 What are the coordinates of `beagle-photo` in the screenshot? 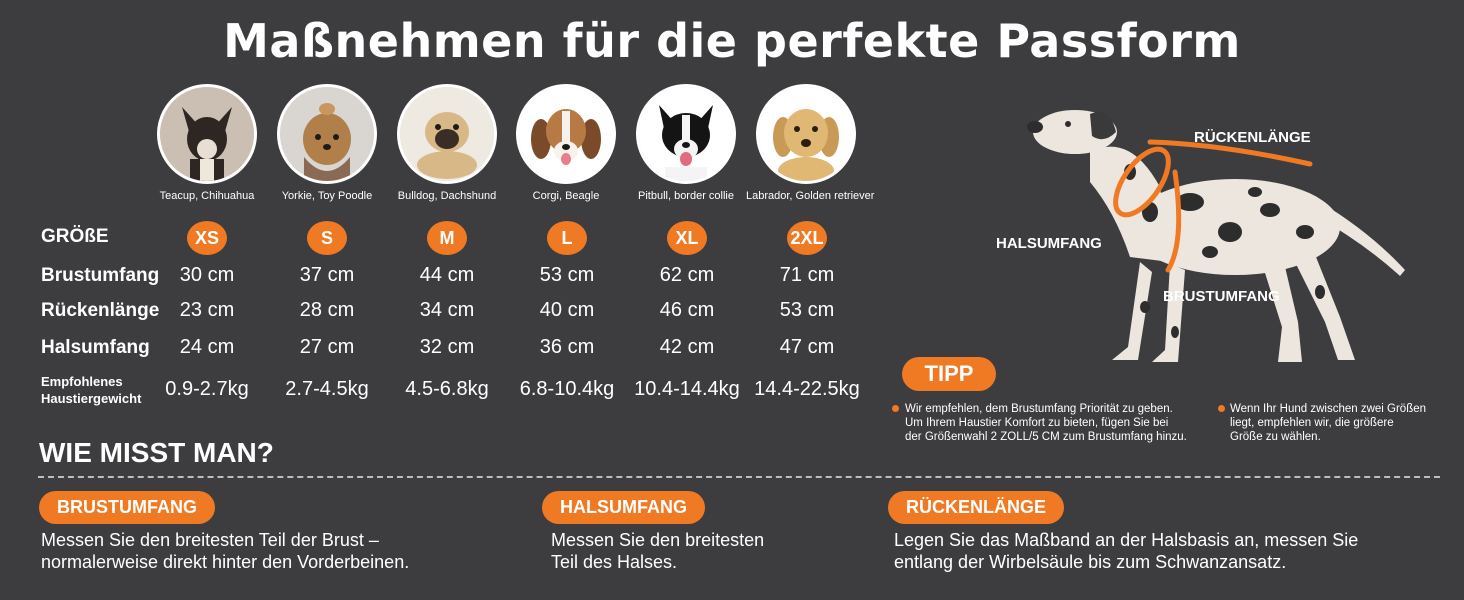 It's located at (566, 134).